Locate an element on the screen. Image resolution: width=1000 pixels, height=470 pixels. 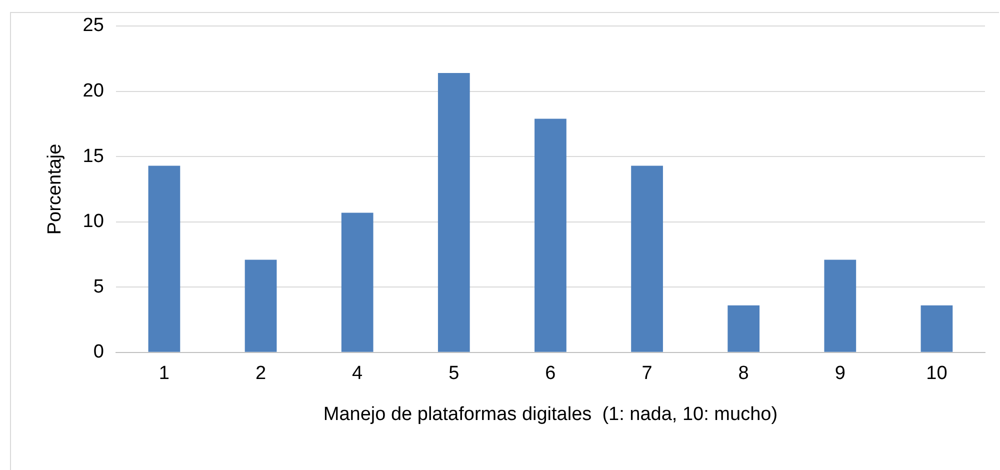
y-tick-label: 15 is located at coordinates (93, 156).